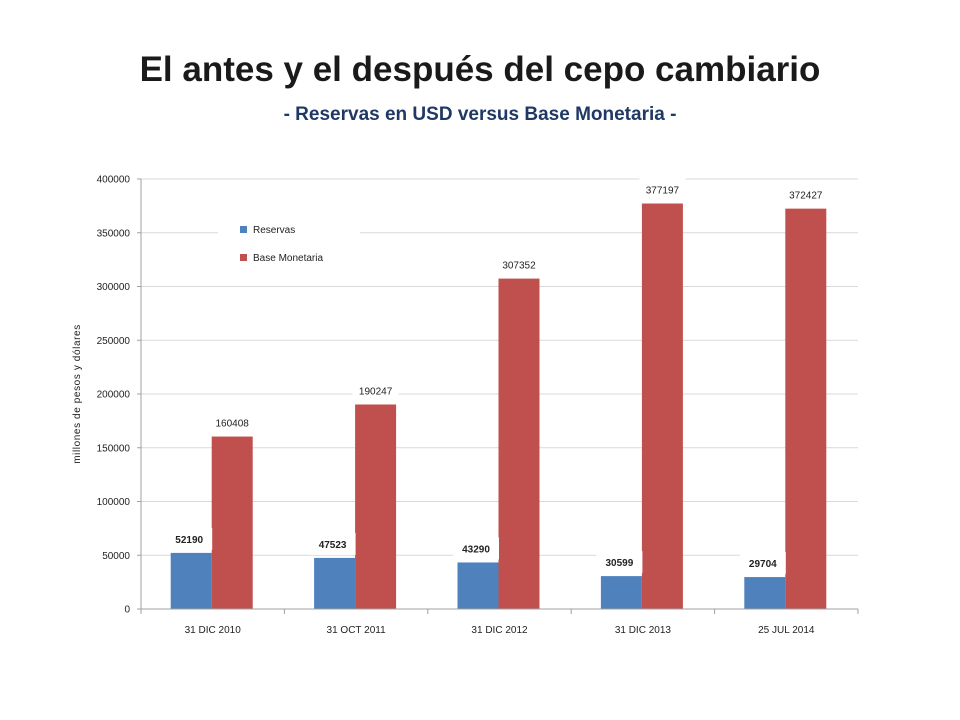 The height and width of the screenshot is (720, 960). I want to click on data-label-reservas: 30599, so click(619, 563).